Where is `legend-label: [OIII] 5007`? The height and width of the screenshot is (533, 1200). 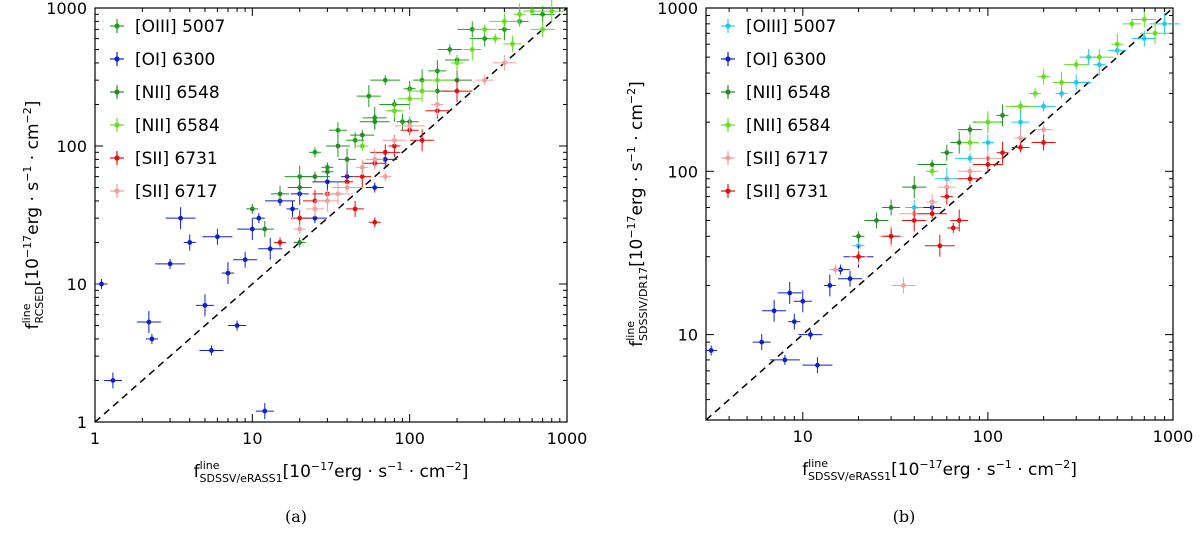
legend-label: [OIII] 5007 is located at coordinates (180, 27).